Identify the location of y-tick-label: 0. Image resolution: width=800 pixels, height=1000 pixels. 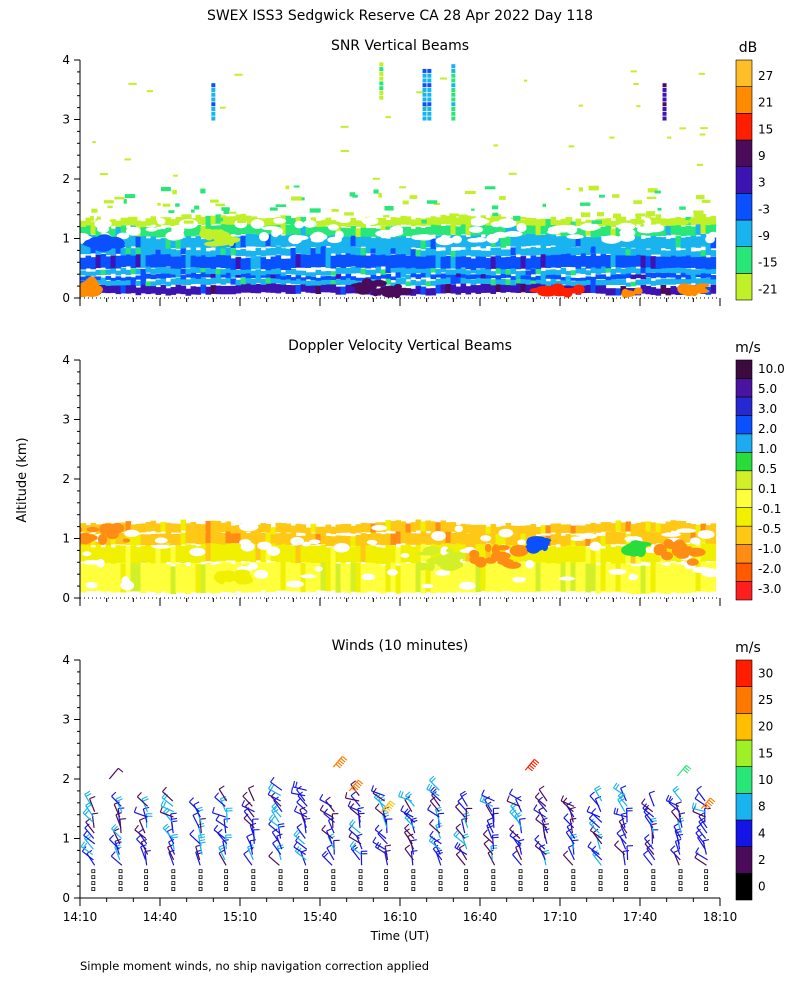
(66, 898).